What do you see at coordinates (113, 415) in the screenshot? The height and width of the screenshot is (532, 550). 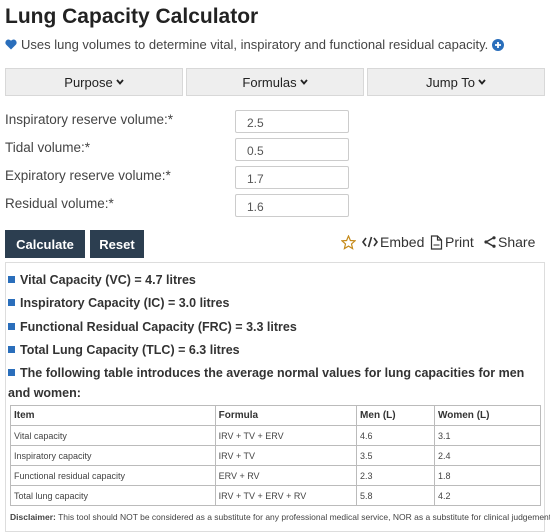 I see `header-cell: Item` at bounding box center [113, 415].